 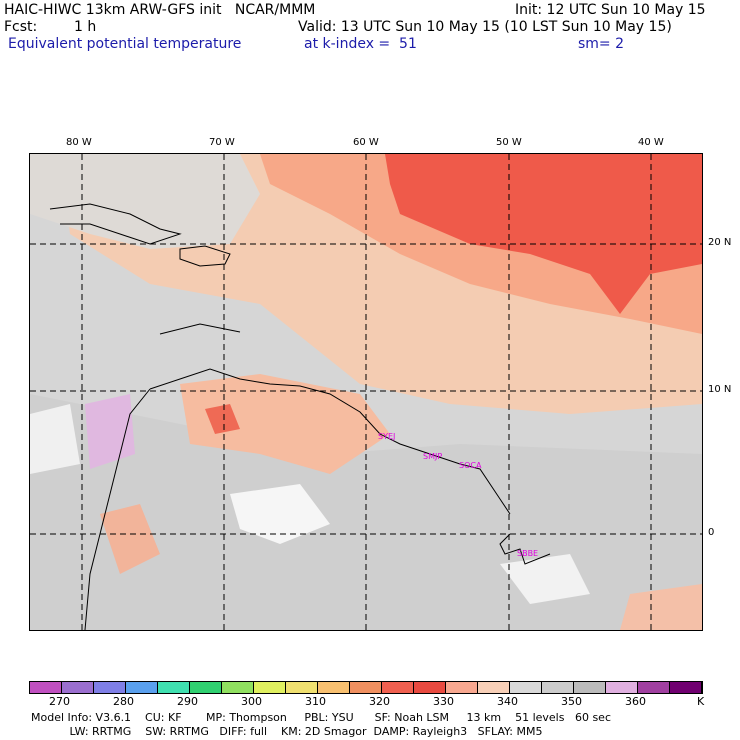 I want to click on smoothing-value: sm= 2, so click(x=601, y=44).